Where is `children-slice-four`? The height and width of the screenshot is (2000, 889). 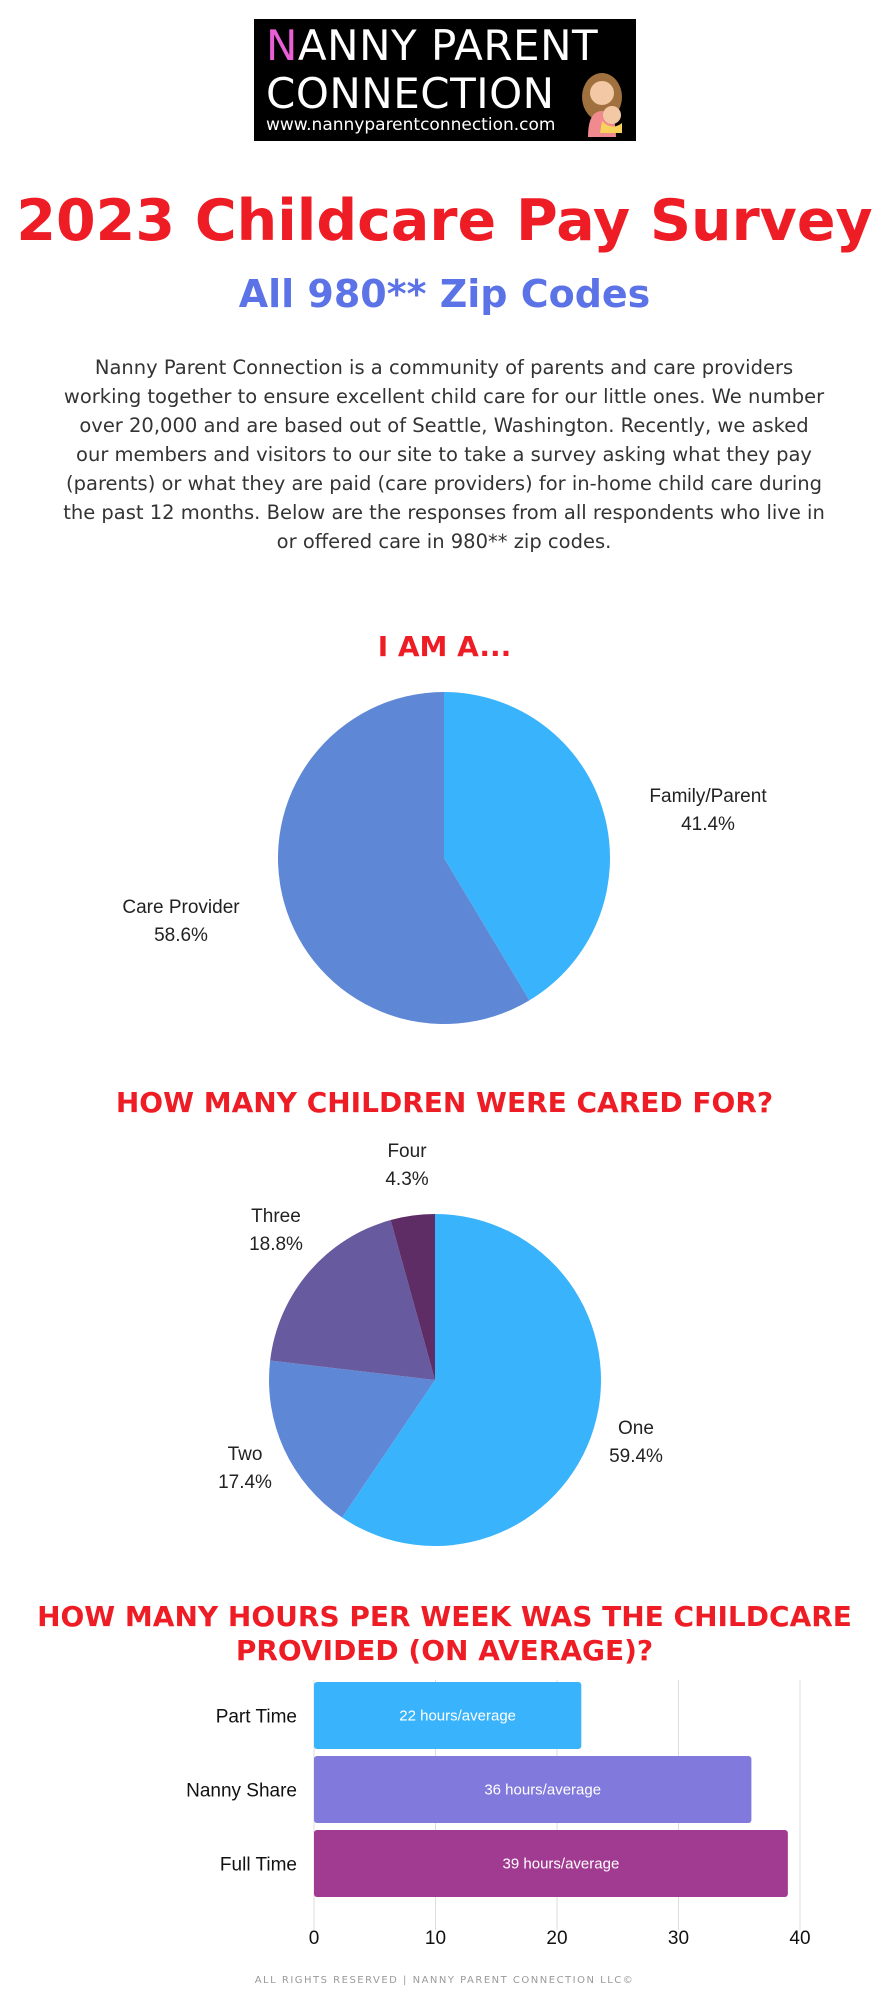 children-slice-four is located at coordinates (412, 1297).